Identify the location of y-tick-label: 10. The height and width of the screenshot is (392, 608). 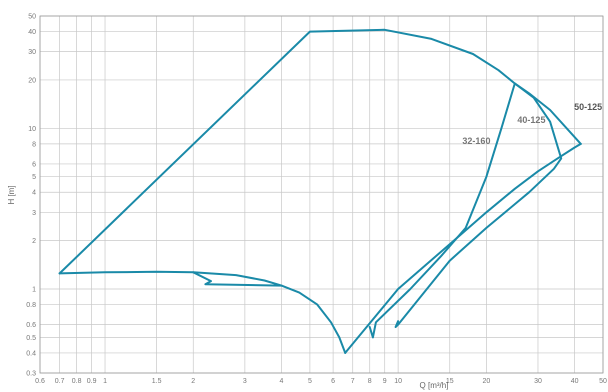
(32, 129).